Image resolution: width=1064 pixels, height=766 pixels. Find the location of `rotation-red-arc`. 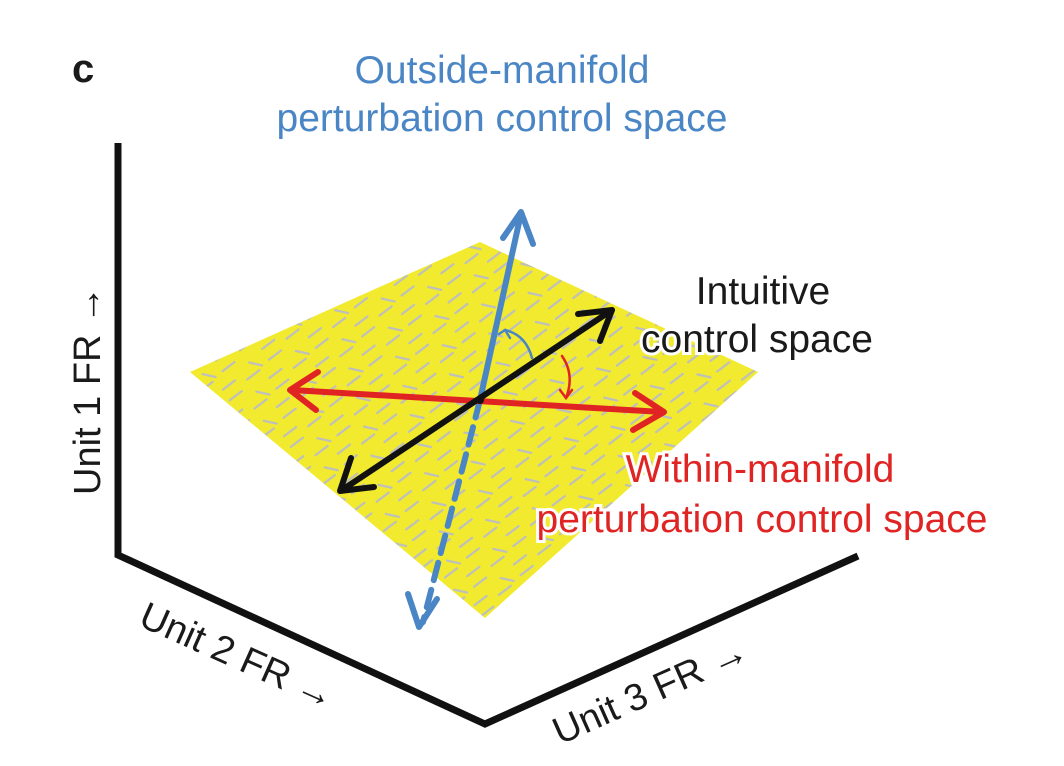

rotation-red-arc is located at coordinates (565, 377).